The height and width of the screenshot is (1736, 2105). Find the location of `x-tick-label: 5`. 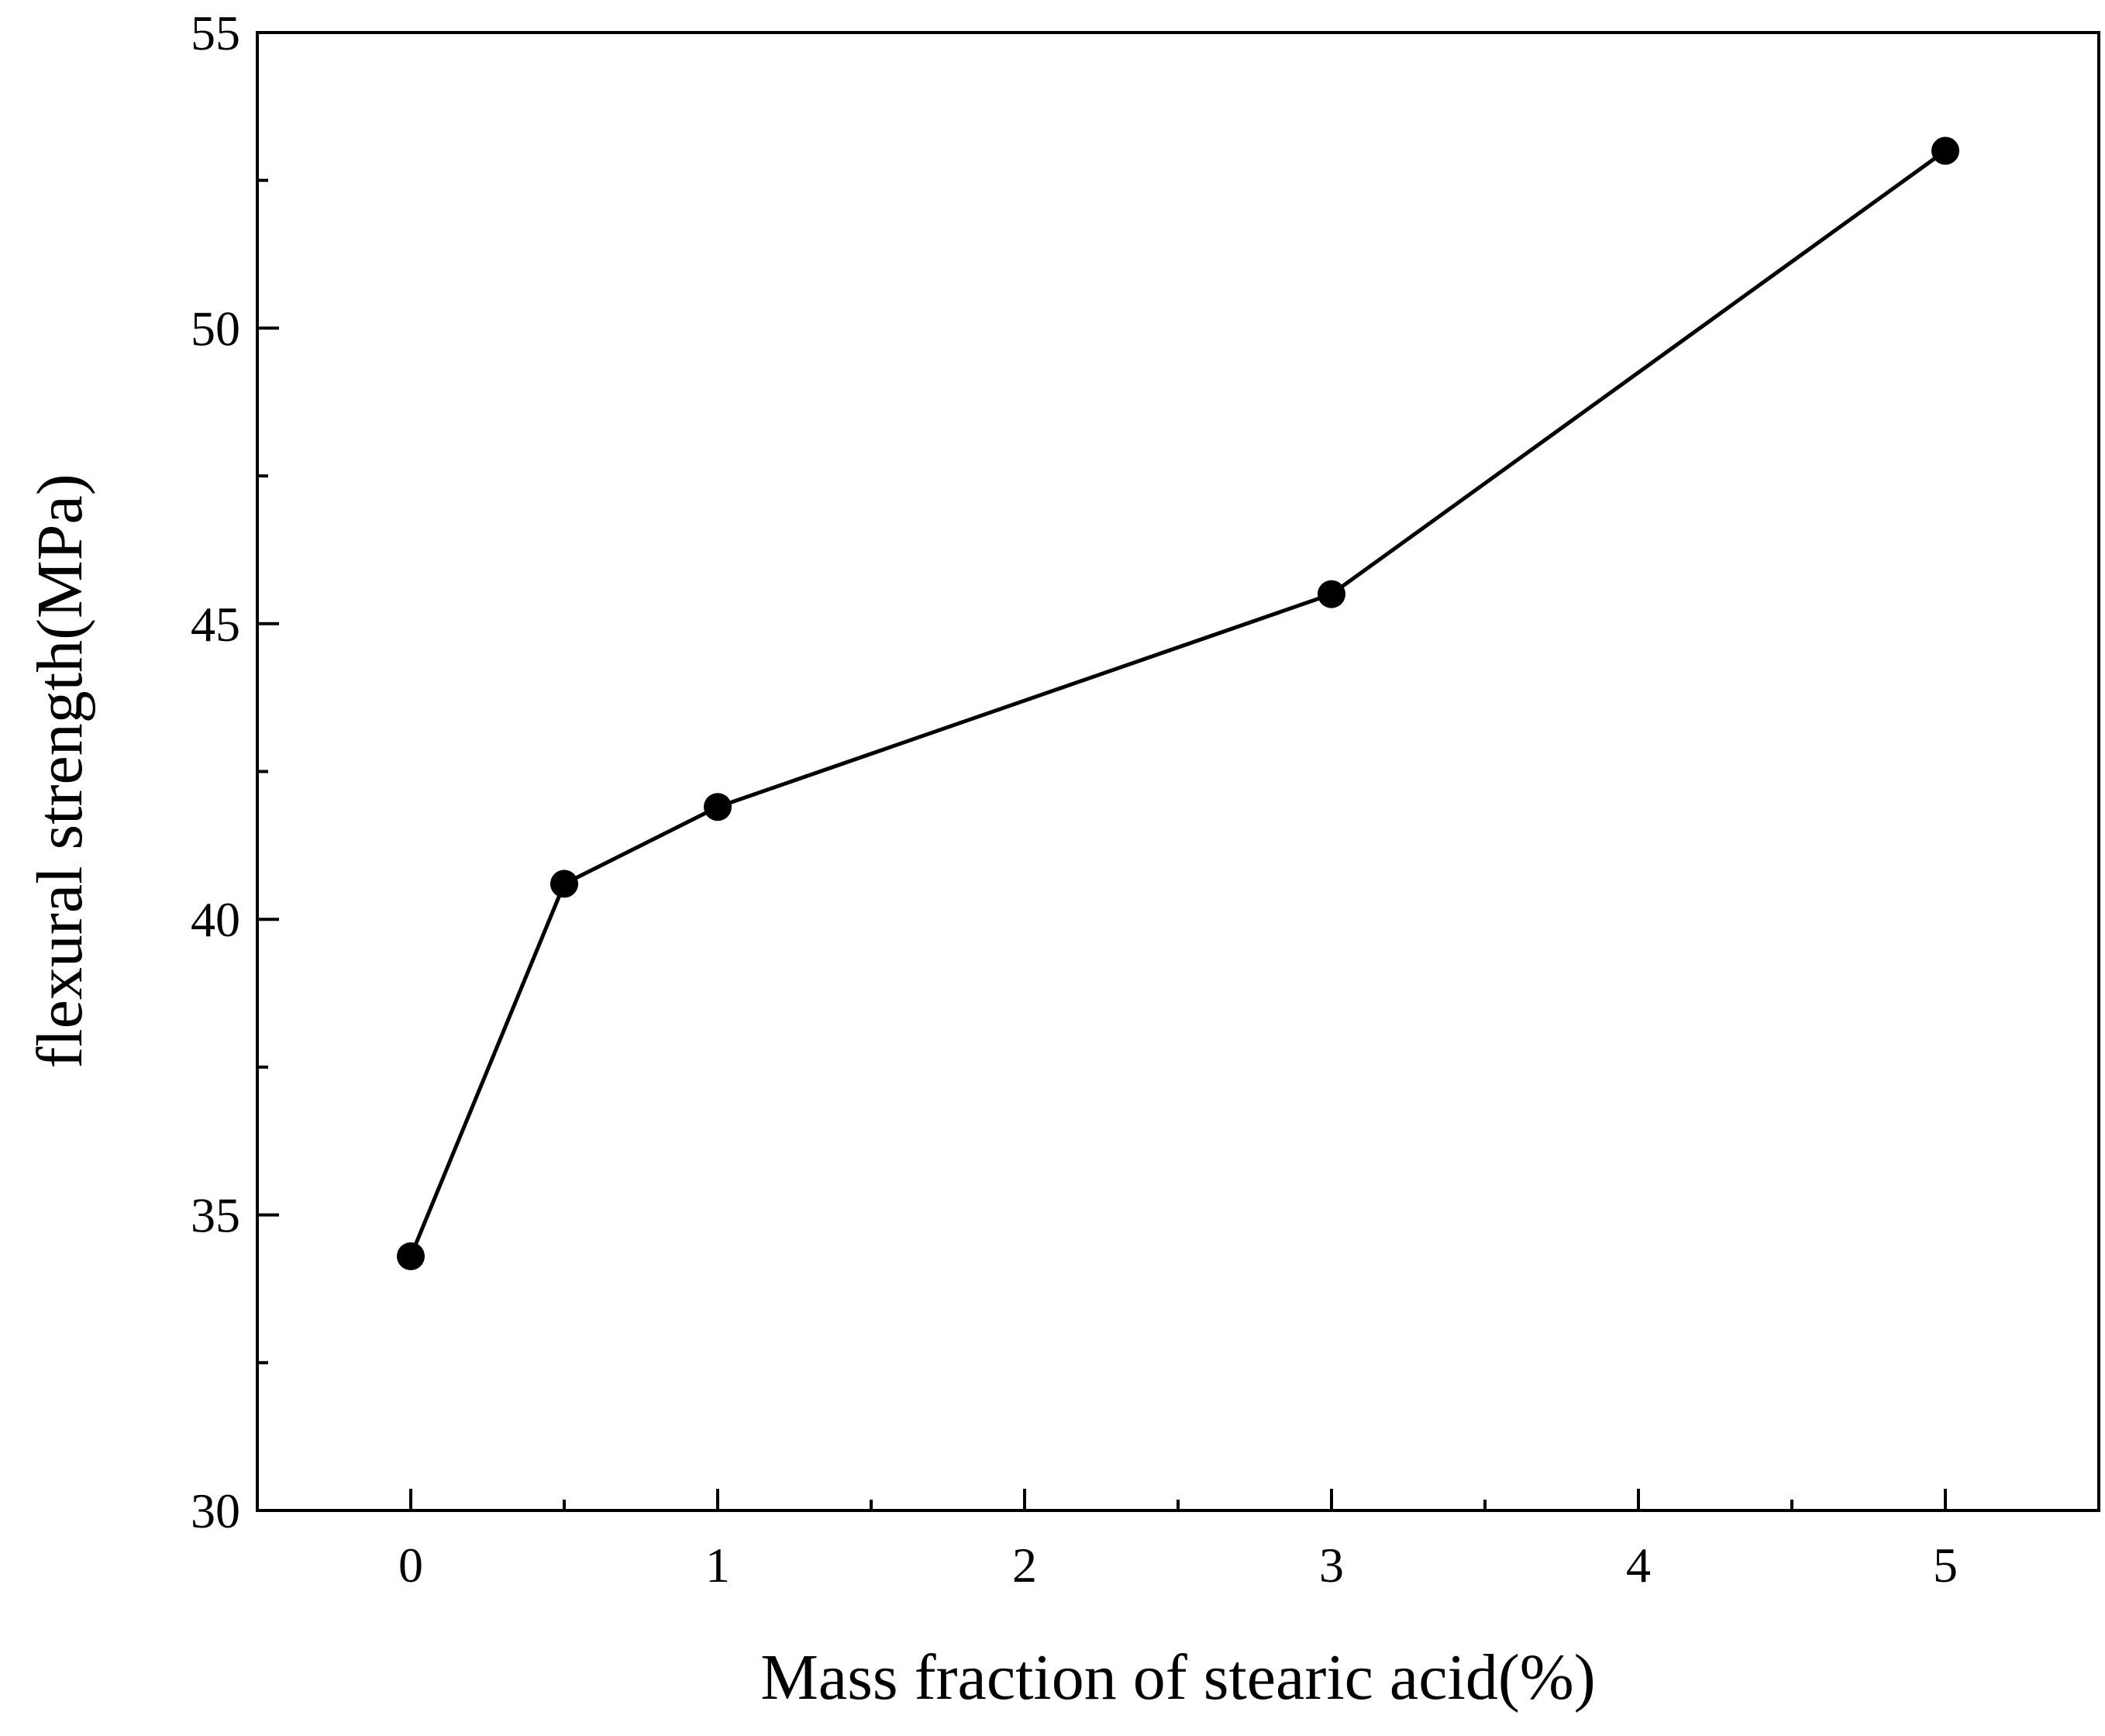

x-tick-label: 5 is located at coordinates (1946, 1565).